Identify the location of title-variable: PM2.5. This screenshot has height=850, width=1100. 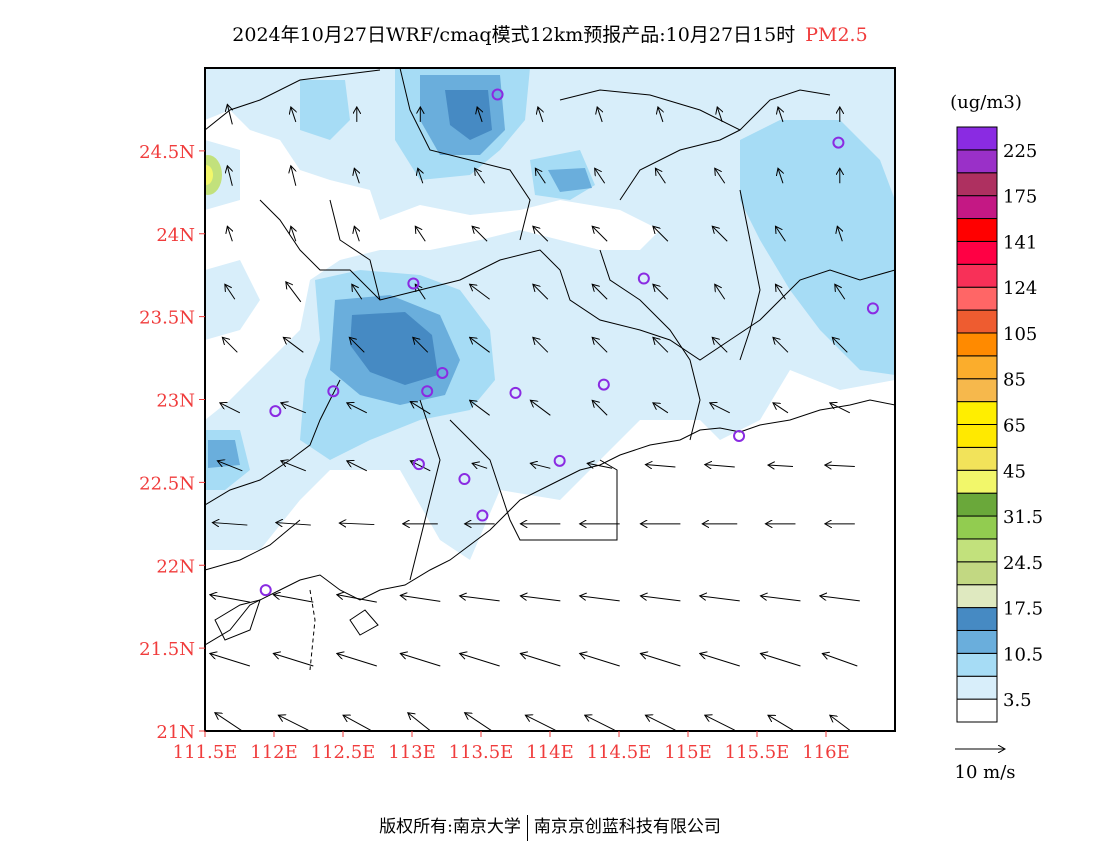
(836, 35).